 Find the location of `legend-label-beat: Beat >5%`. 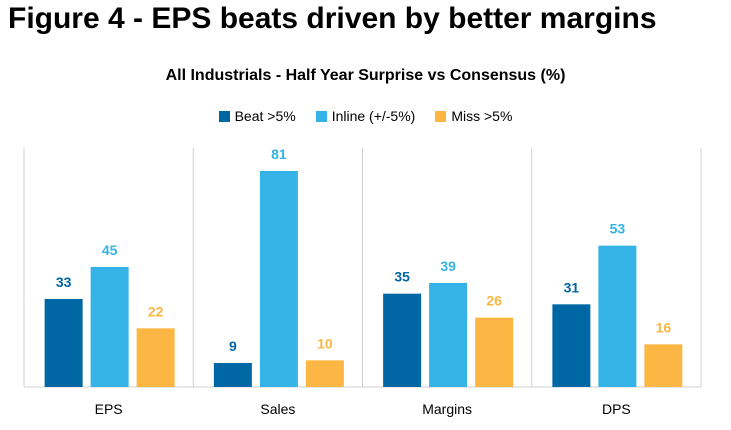

legend-label-beat: Beat >5% is located at coordinates (265, 116).